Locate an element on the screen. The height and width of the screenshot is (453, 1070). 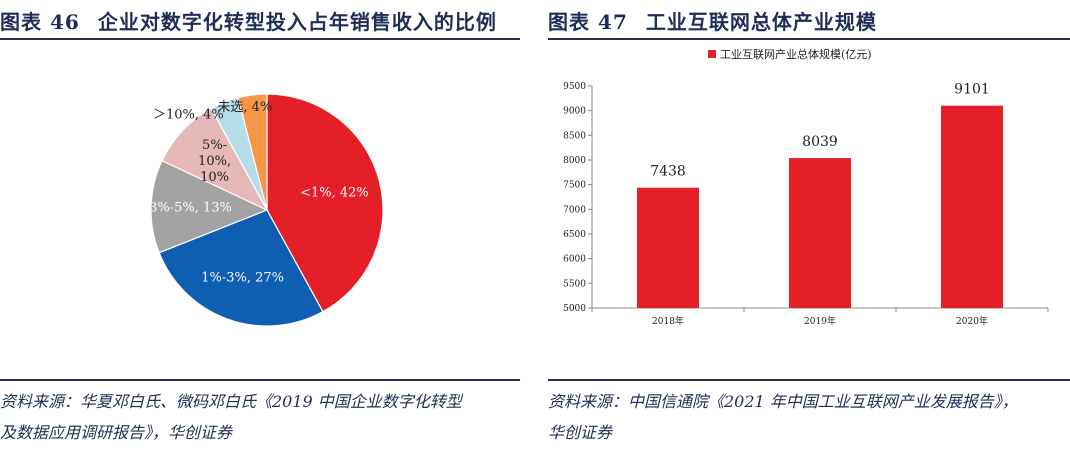
chart-legend: 工业互联网产业总体规模(亿元) is located at coordinates (790, 54).